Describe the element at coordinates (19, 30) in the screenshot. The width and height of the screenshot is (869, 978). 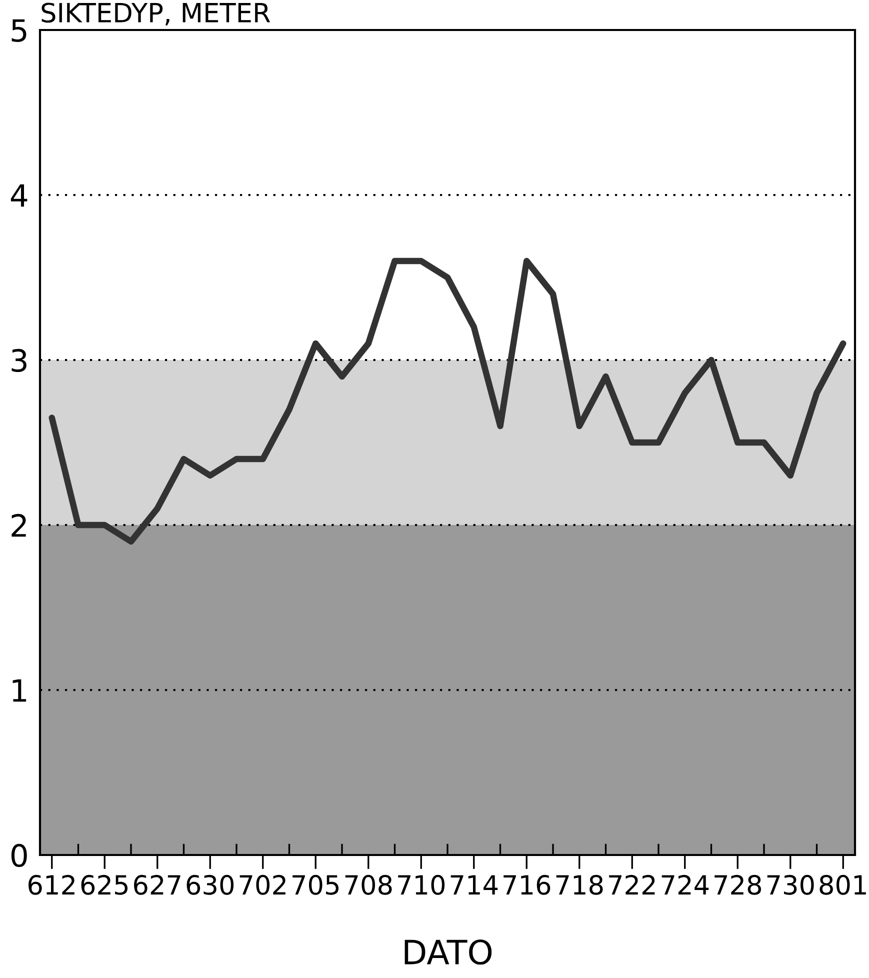
I see `y-tick-label: 5` at that location.